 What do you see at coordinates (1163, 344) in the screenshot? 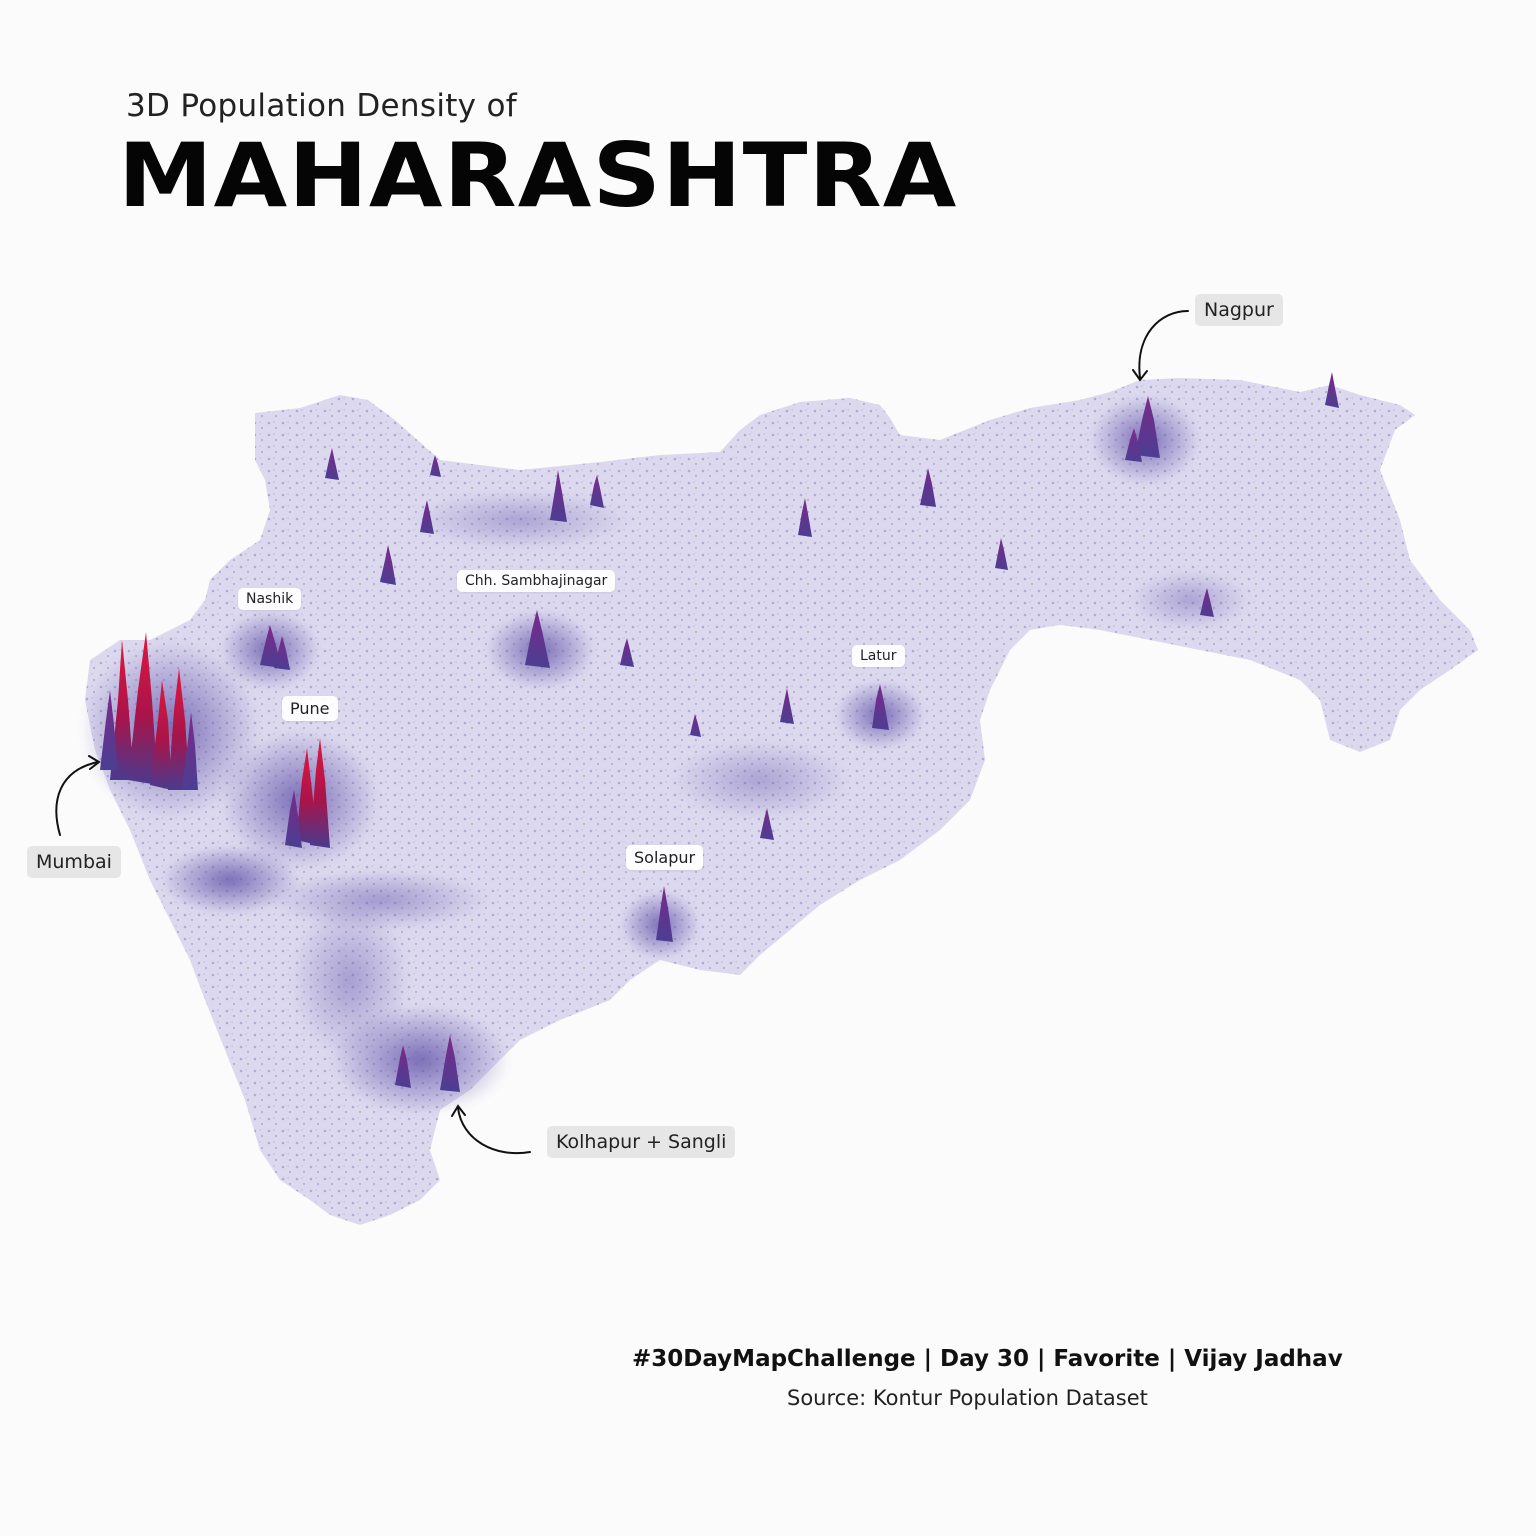
I see `nagpur-arrow` at bounding box center [1163, 344].